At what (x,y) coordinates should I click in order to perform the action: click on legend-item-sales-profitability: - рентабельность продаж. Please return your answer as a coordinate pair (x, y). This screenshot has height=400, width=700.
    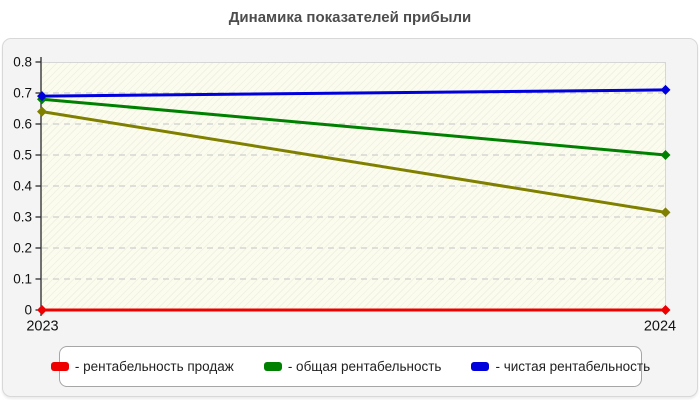
    Looking at the image, I should click on (142, 366).